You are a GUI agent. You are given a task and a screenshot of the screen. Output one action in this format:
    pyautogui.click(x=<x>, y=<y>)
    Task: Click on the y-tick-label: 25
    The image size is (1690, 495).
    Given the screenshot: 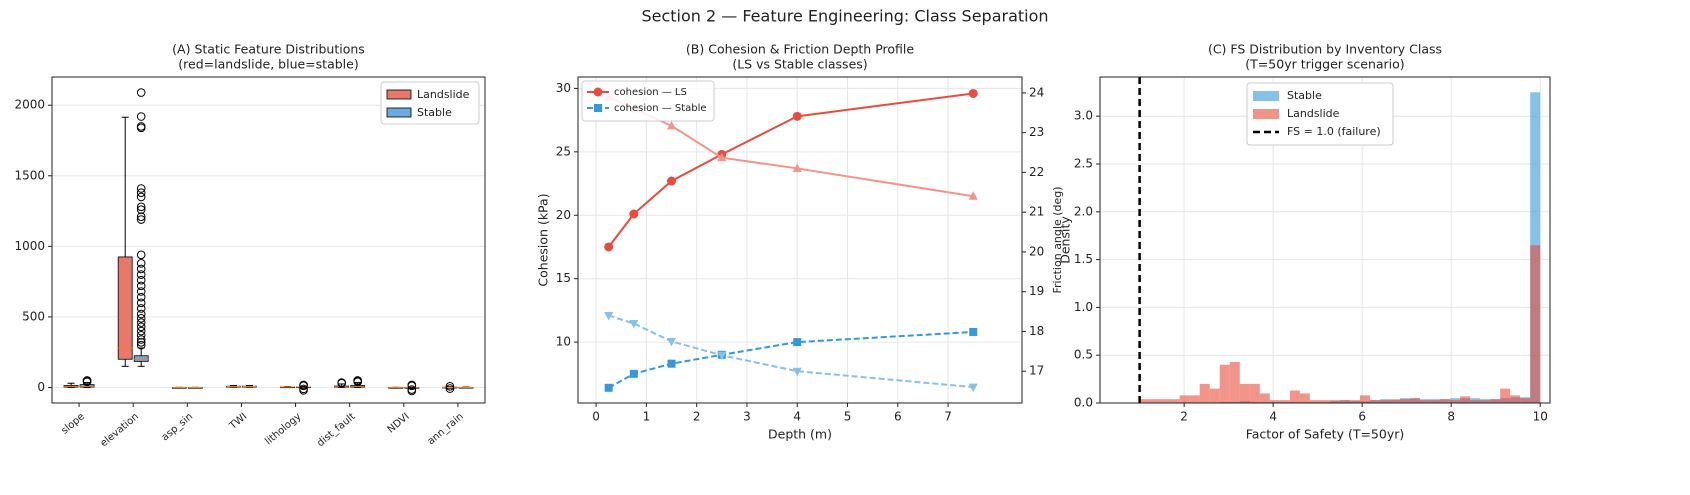 What is the action you would take?
    pyautogui.click(x=563, y=151)
    